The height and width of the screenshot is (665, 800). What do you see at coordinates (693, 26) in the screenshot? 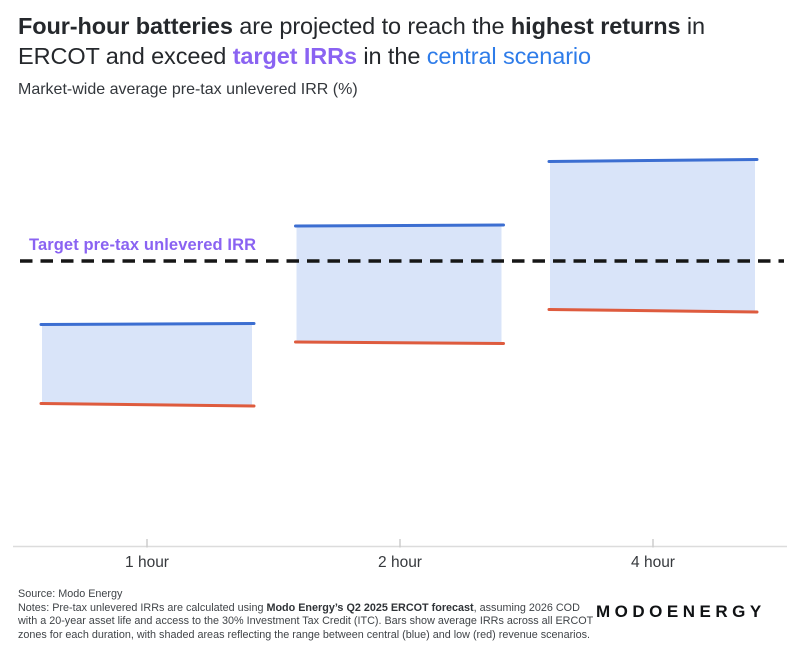
I see `text-segment: in` at bounding box center [693, 26].